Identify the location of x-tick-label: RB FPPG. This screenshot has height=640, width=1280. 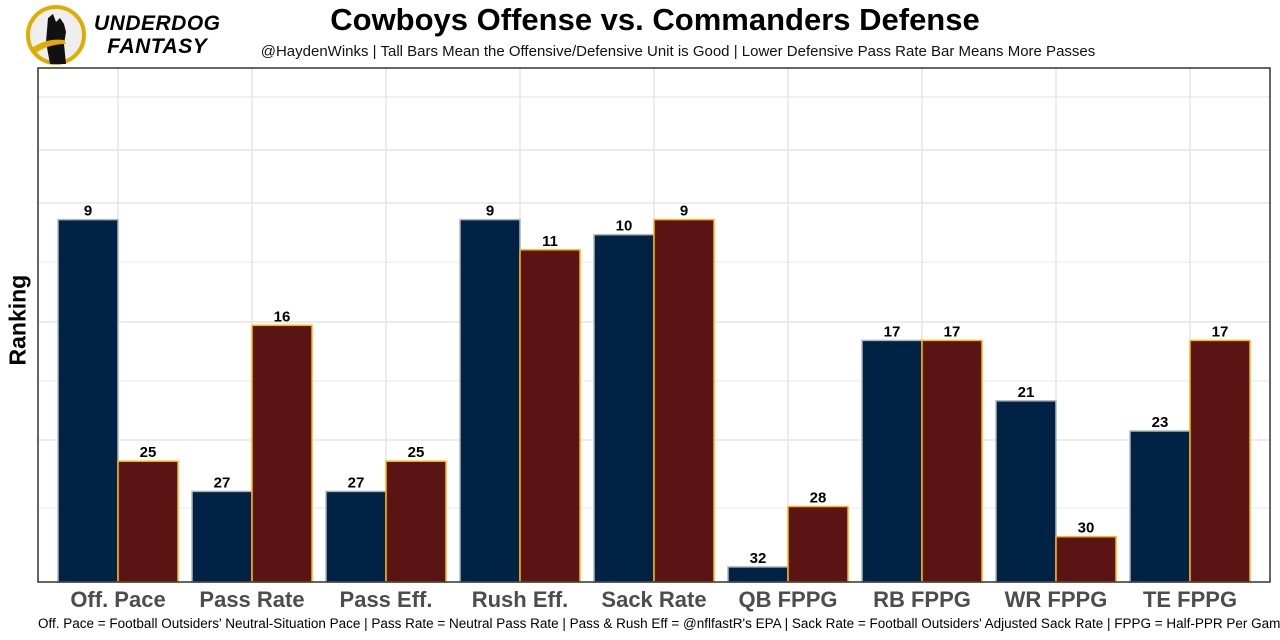
(922, 599).